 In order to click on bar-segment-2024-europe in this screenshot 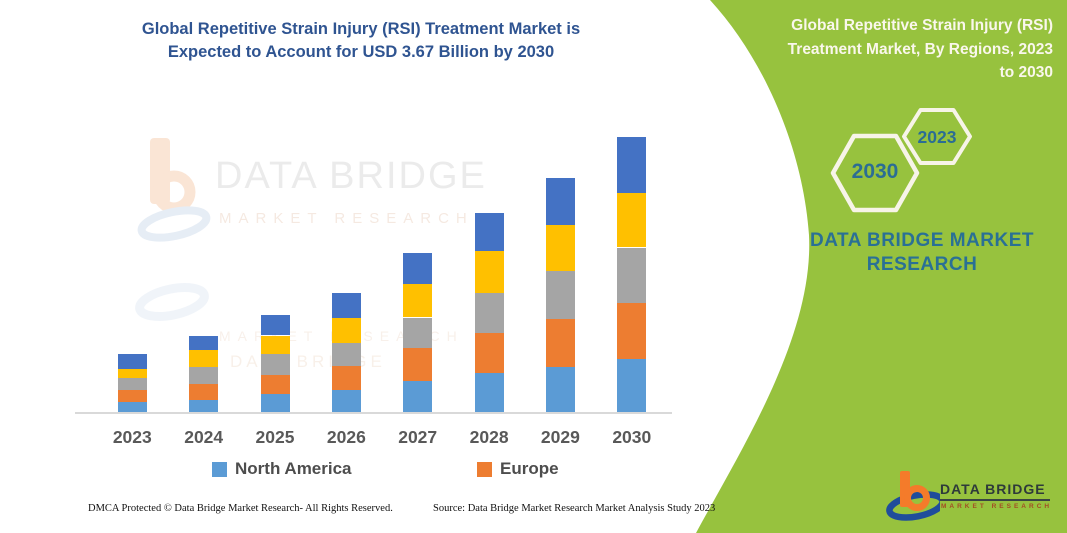, I will do `click(204, 392)`.